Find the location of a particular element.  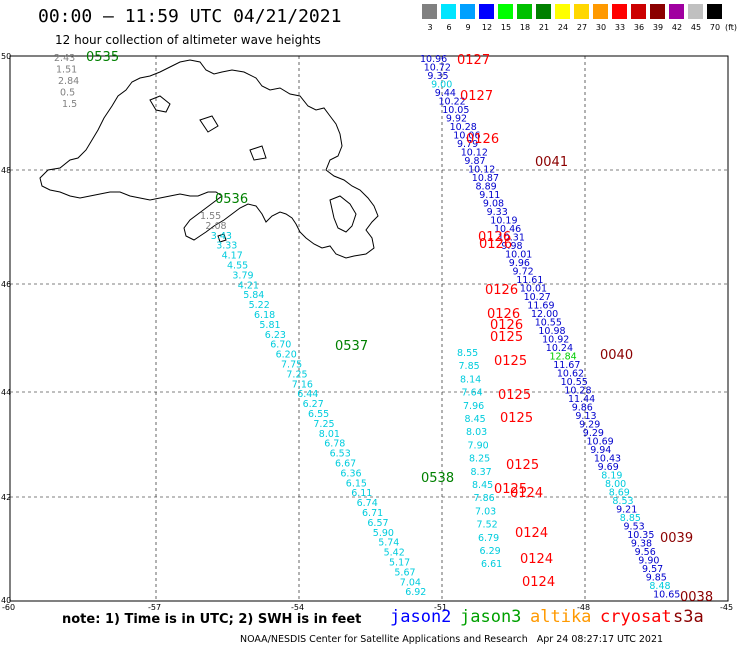

swh-value-label: 11.61 is located at coordinates (529, 280).